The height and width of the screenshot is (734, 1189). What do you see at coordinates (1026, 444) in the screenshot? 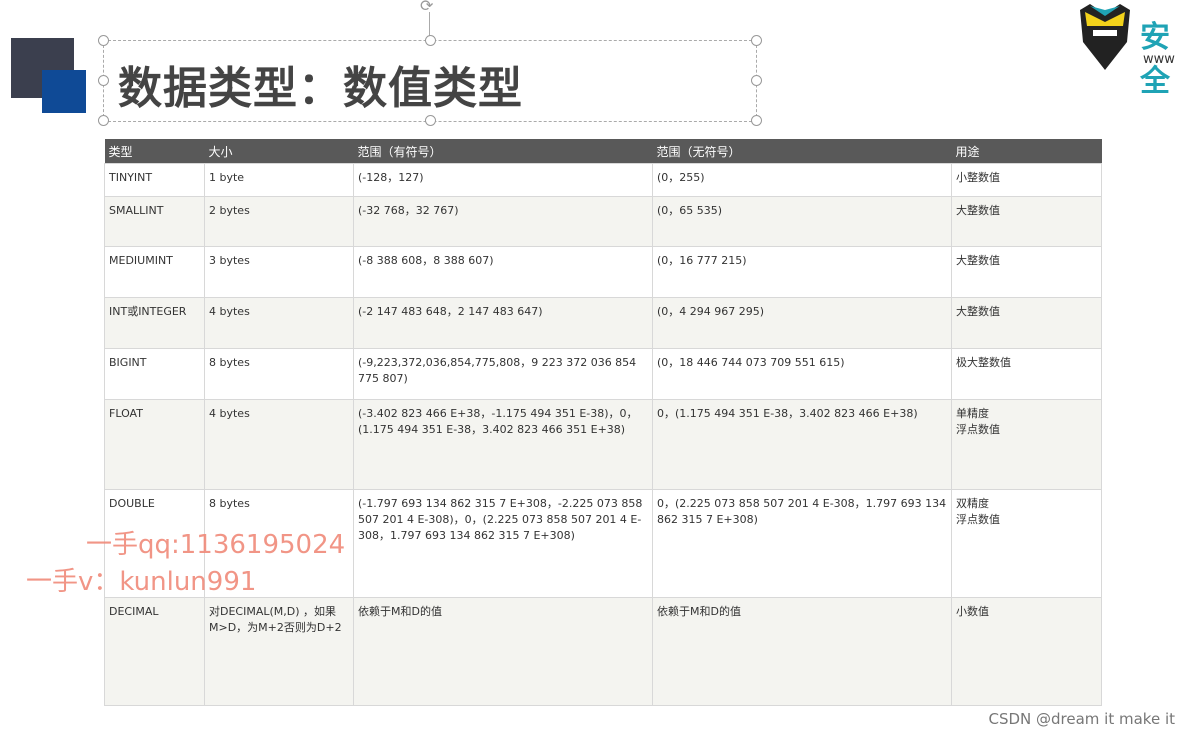
I see `table-cell: 单精度 浮点数值` at bounding box center [1026, 444].